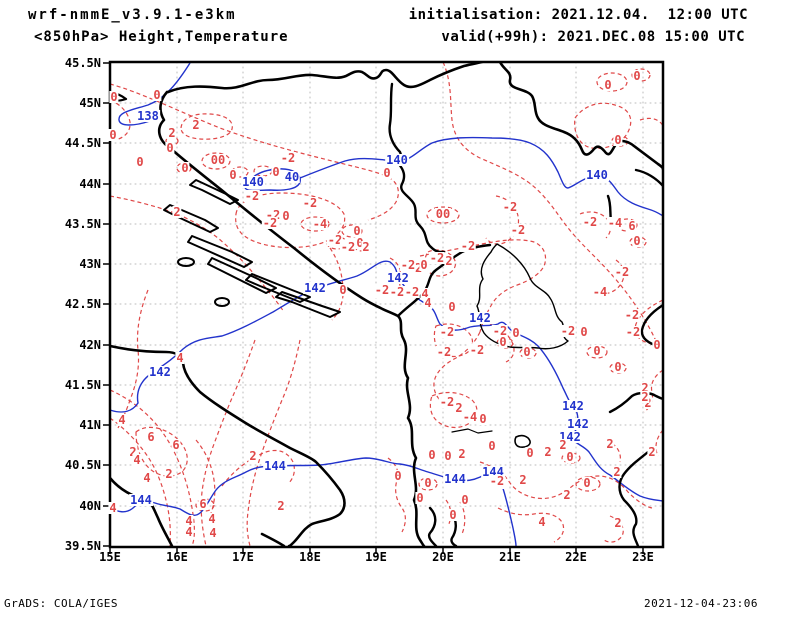 This screenshot has width=800, height=618. What do you see at coordinates (161, 37) in the screenshot?
I see `level-variable-subtitle: <850hPa> Height,Temperature` at bounding box center [161, 37].